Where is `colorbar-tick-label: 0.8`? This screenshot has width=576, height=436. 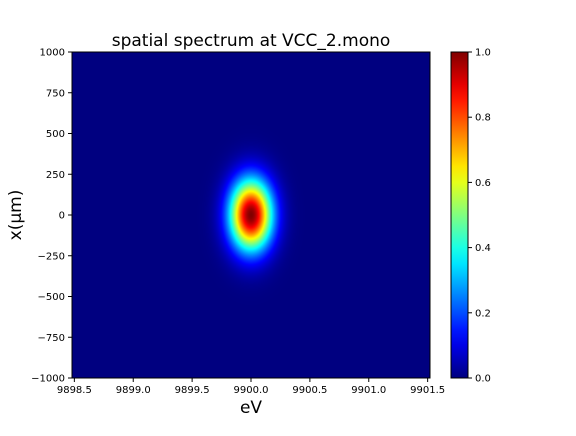 colorbar-tick-label: 0.8 is located at coordinates (483, 118).